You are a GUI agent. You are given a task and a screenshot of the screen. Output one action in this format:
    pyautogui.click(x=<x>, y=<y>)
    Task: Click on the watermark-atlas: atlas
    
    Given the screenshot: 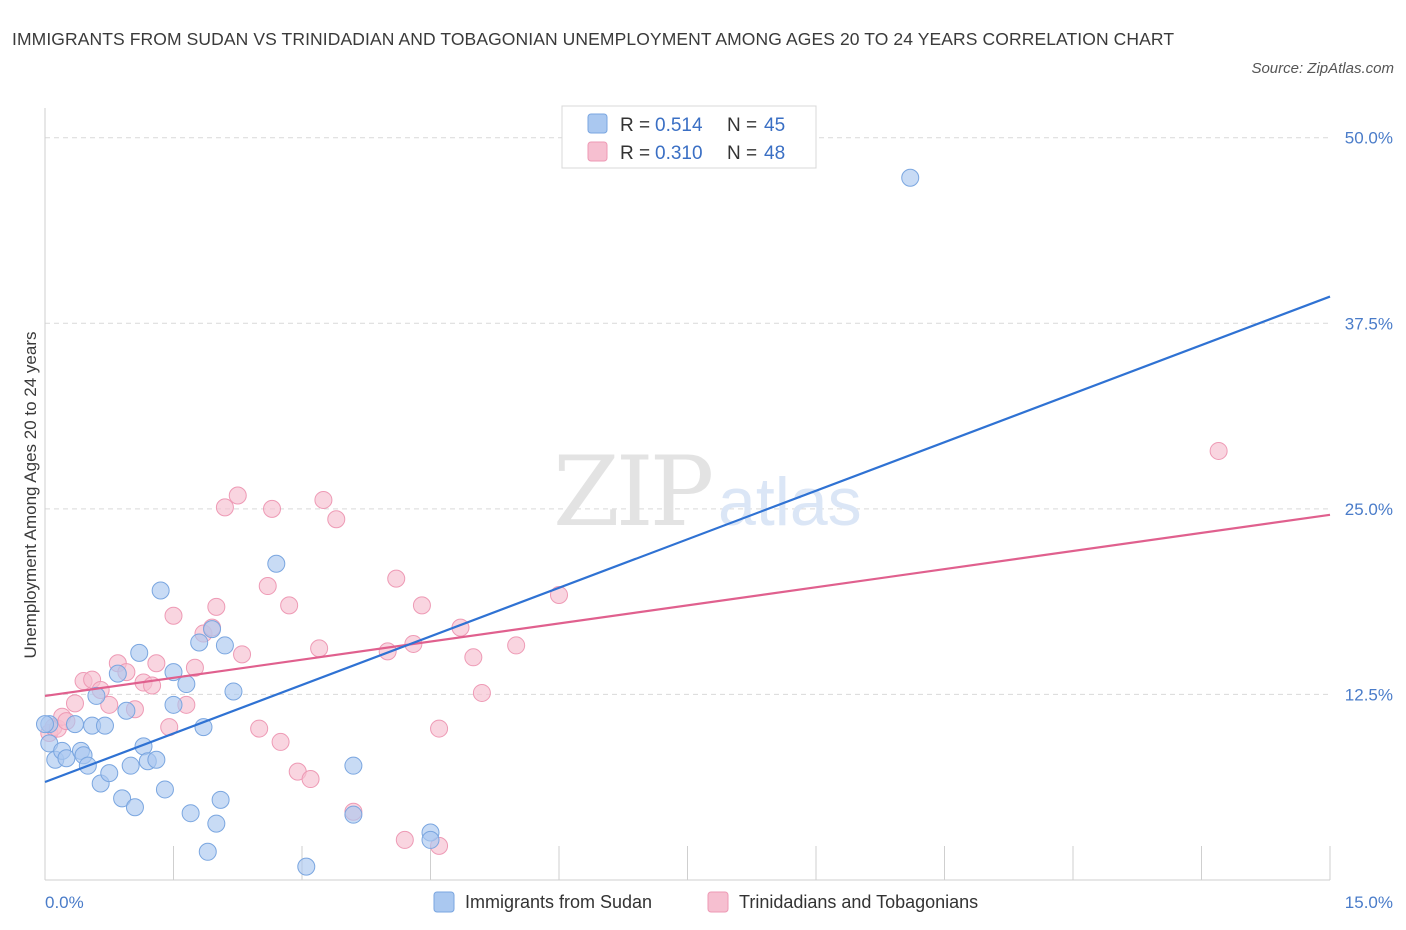 What is the action you would take?
    pyautogui.click(x=790, y=502)
    